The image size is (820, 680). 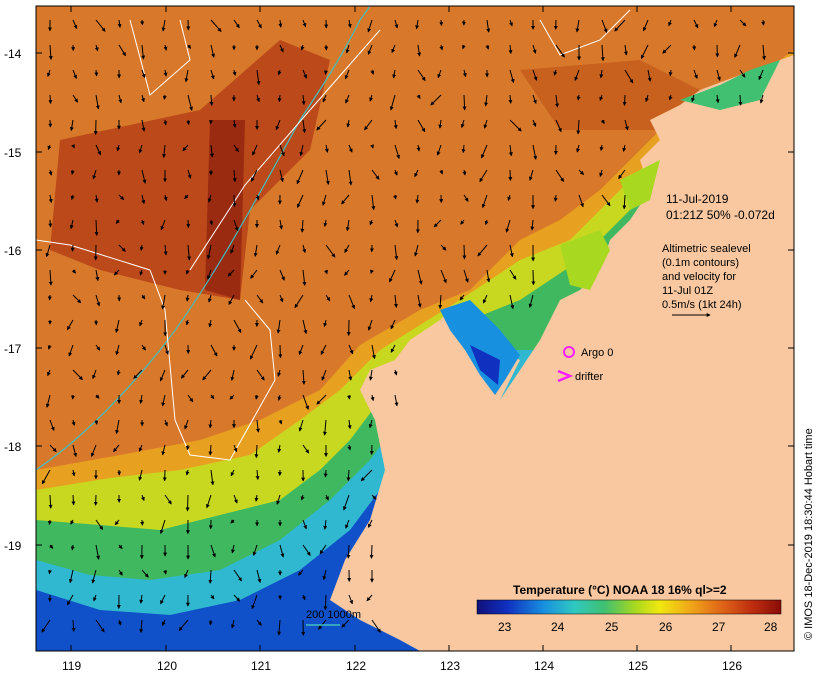 What do you see at coordinates (687, 291) in the screenshot?
I see `altimetry-line: 11-Jul 01Z` at bounding box center [687, 291].